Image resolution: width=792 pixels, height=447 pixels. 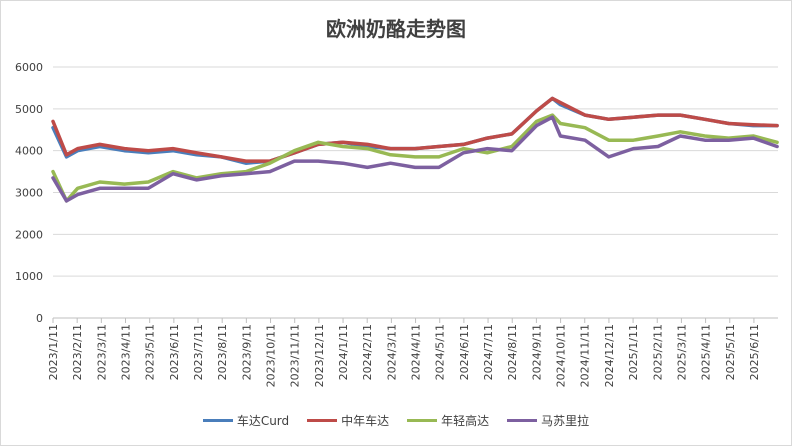 What do you see at coordinates (295, 355) in the screenshot?
I see `x-tick-label: 2023/11/11` at bounding box center [295, 355].